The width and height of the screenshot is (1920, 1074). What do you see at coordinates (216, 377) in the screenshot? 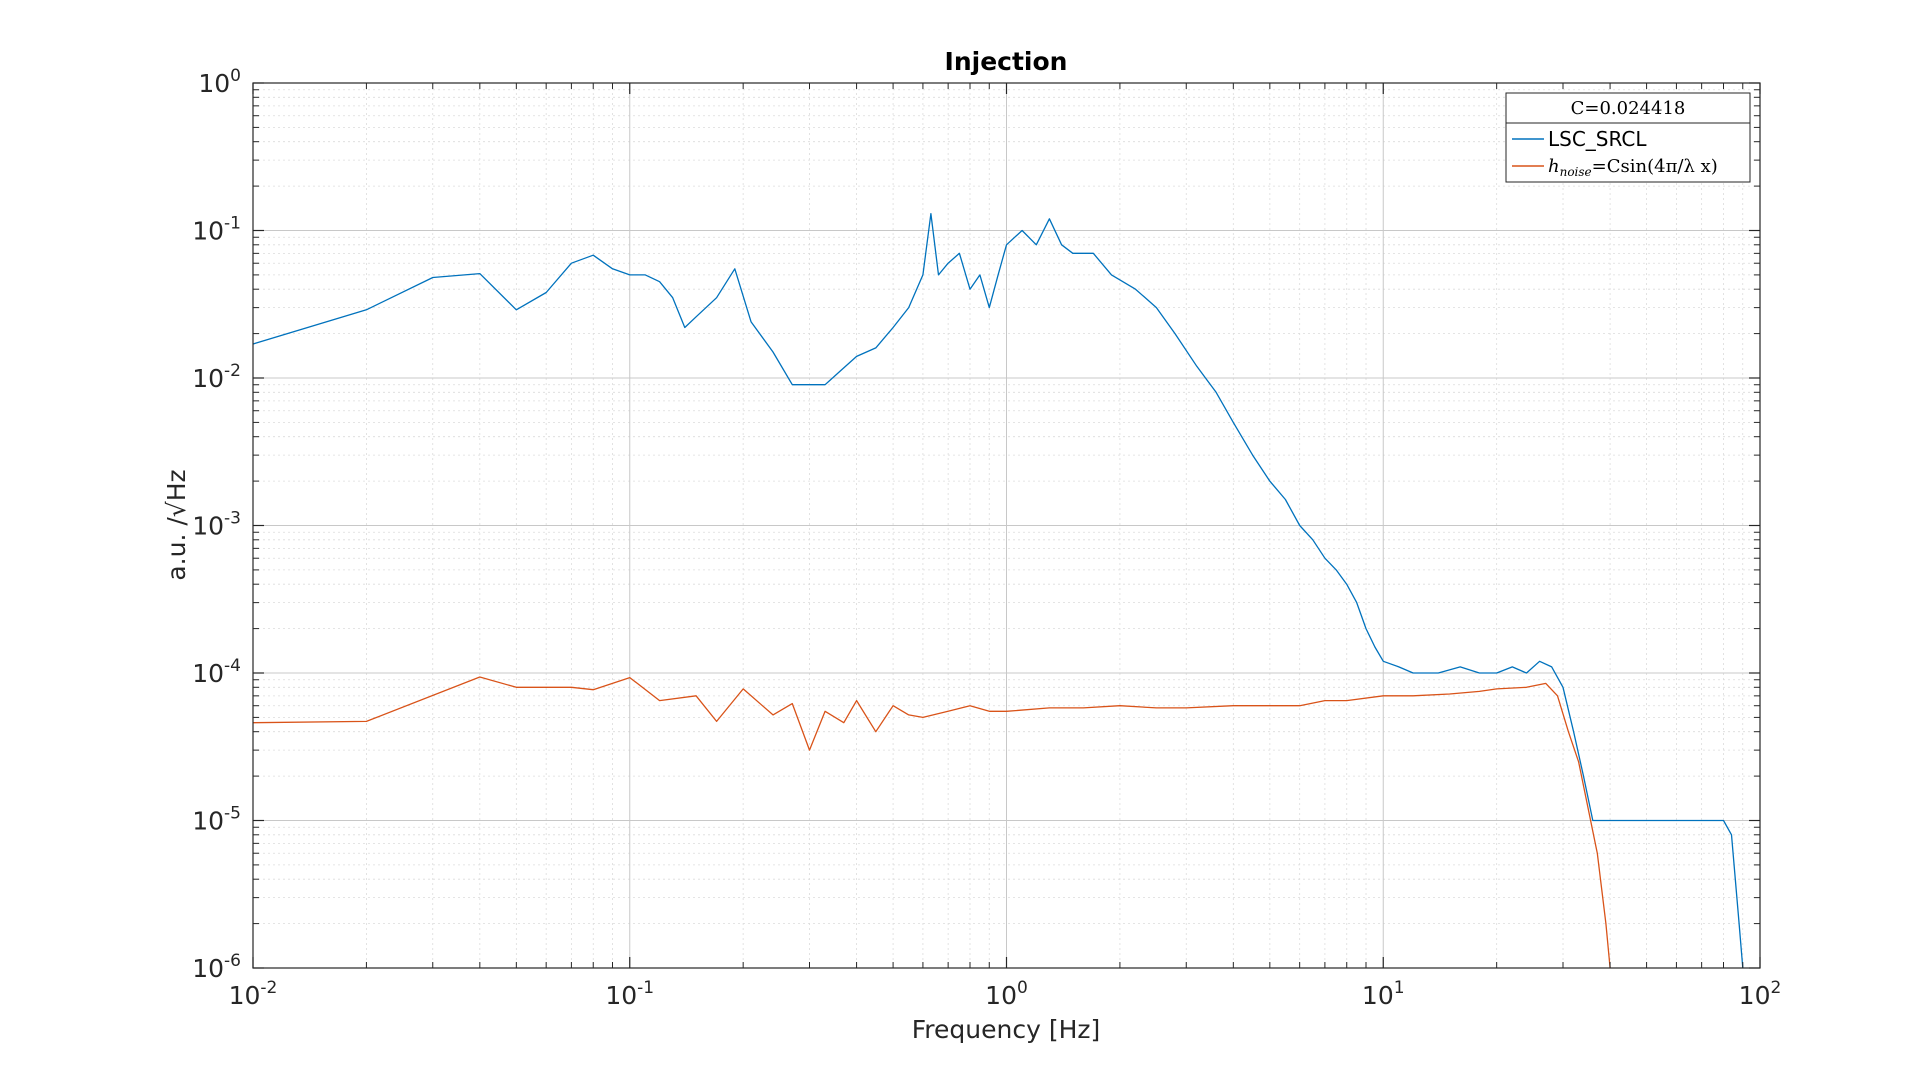
I see `y-tick-label: 10⁻²` at bounding box center [216, 377].